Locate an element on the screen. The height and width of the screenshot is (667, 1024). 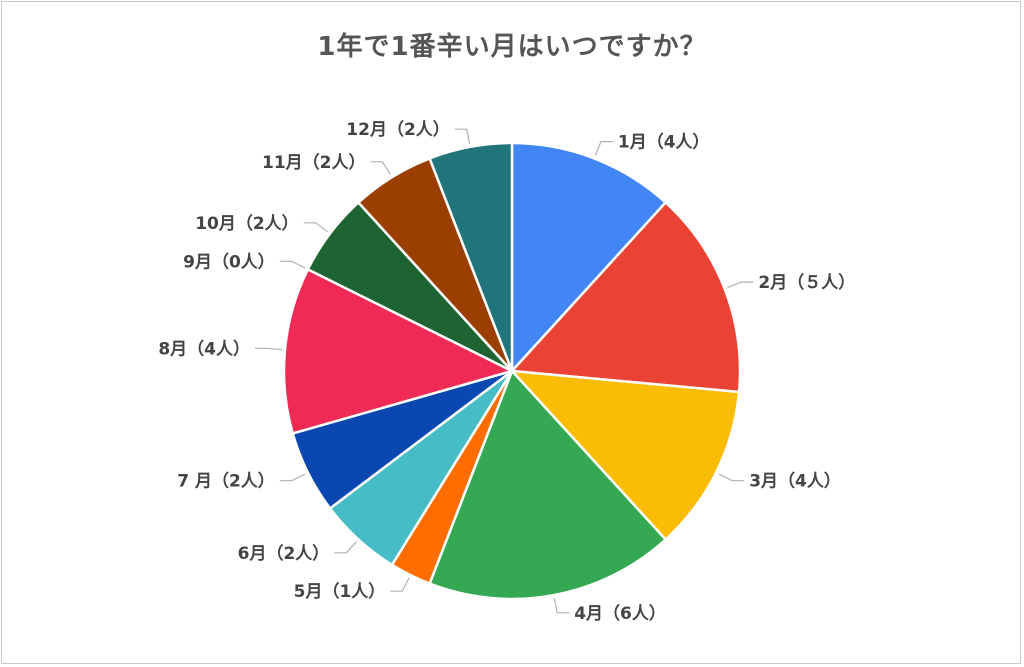
label-slice-5: 5月（1人） is located at coordinates (340, 591).